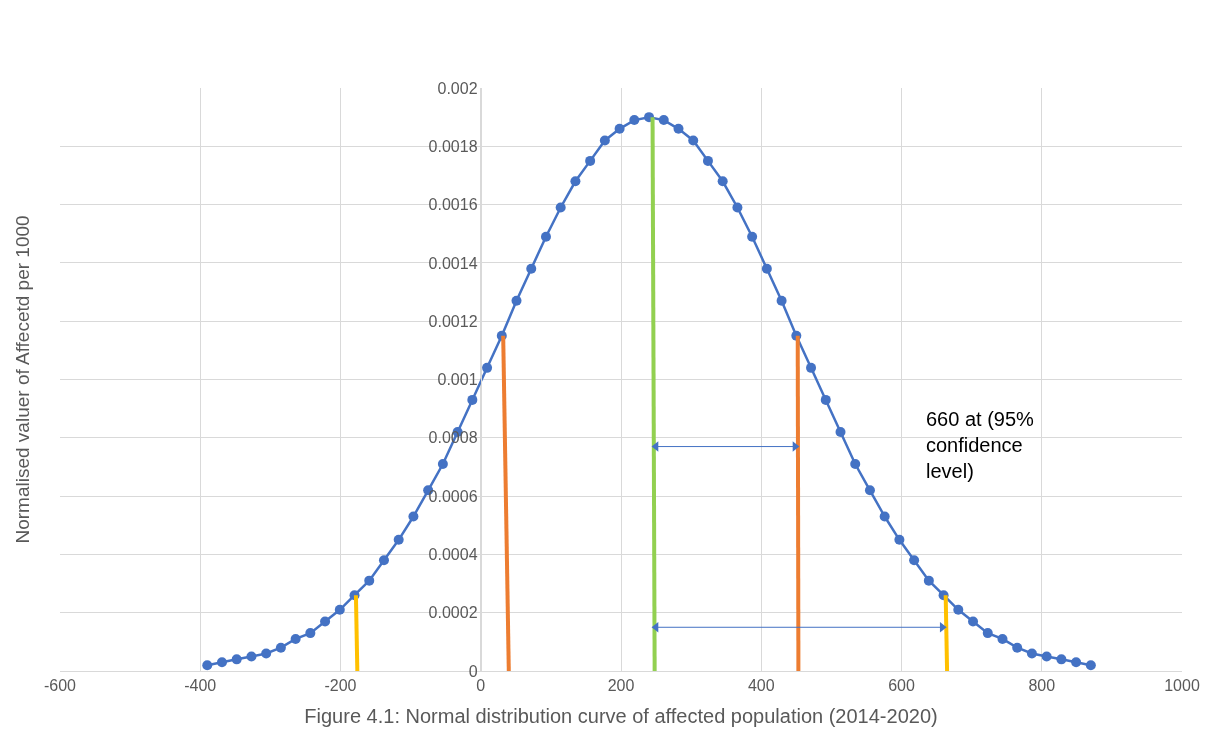  What do you see at coordinates (901, 686) in the screenshot?
I see `x-tick-label: 600` at bounding box center [901, 686].